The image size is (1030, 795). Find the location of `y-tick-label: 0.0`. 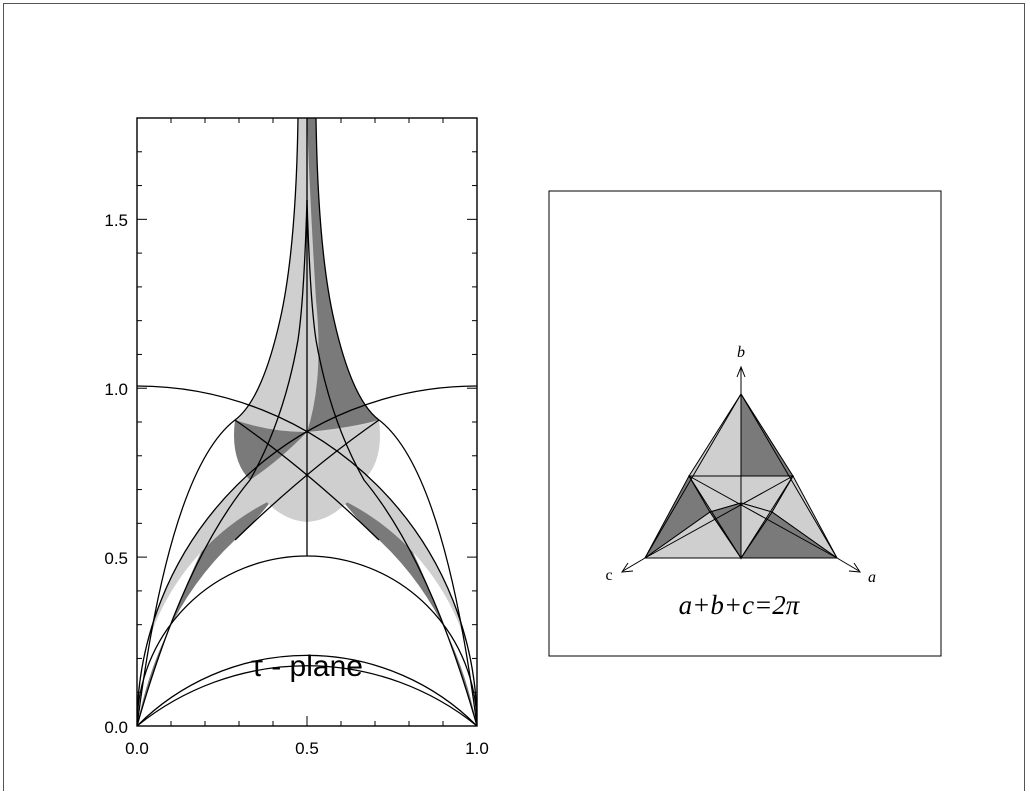

y-tick-label: 0.0 is located at coordinates (116, 727).